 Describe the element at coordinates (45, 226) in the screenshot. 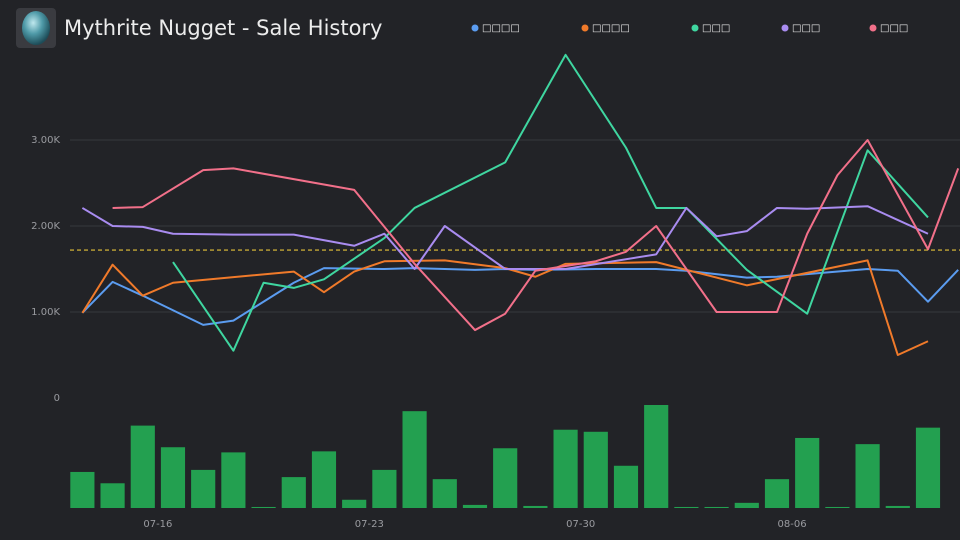

I see `y-tick-label: 2.00K` at that location.